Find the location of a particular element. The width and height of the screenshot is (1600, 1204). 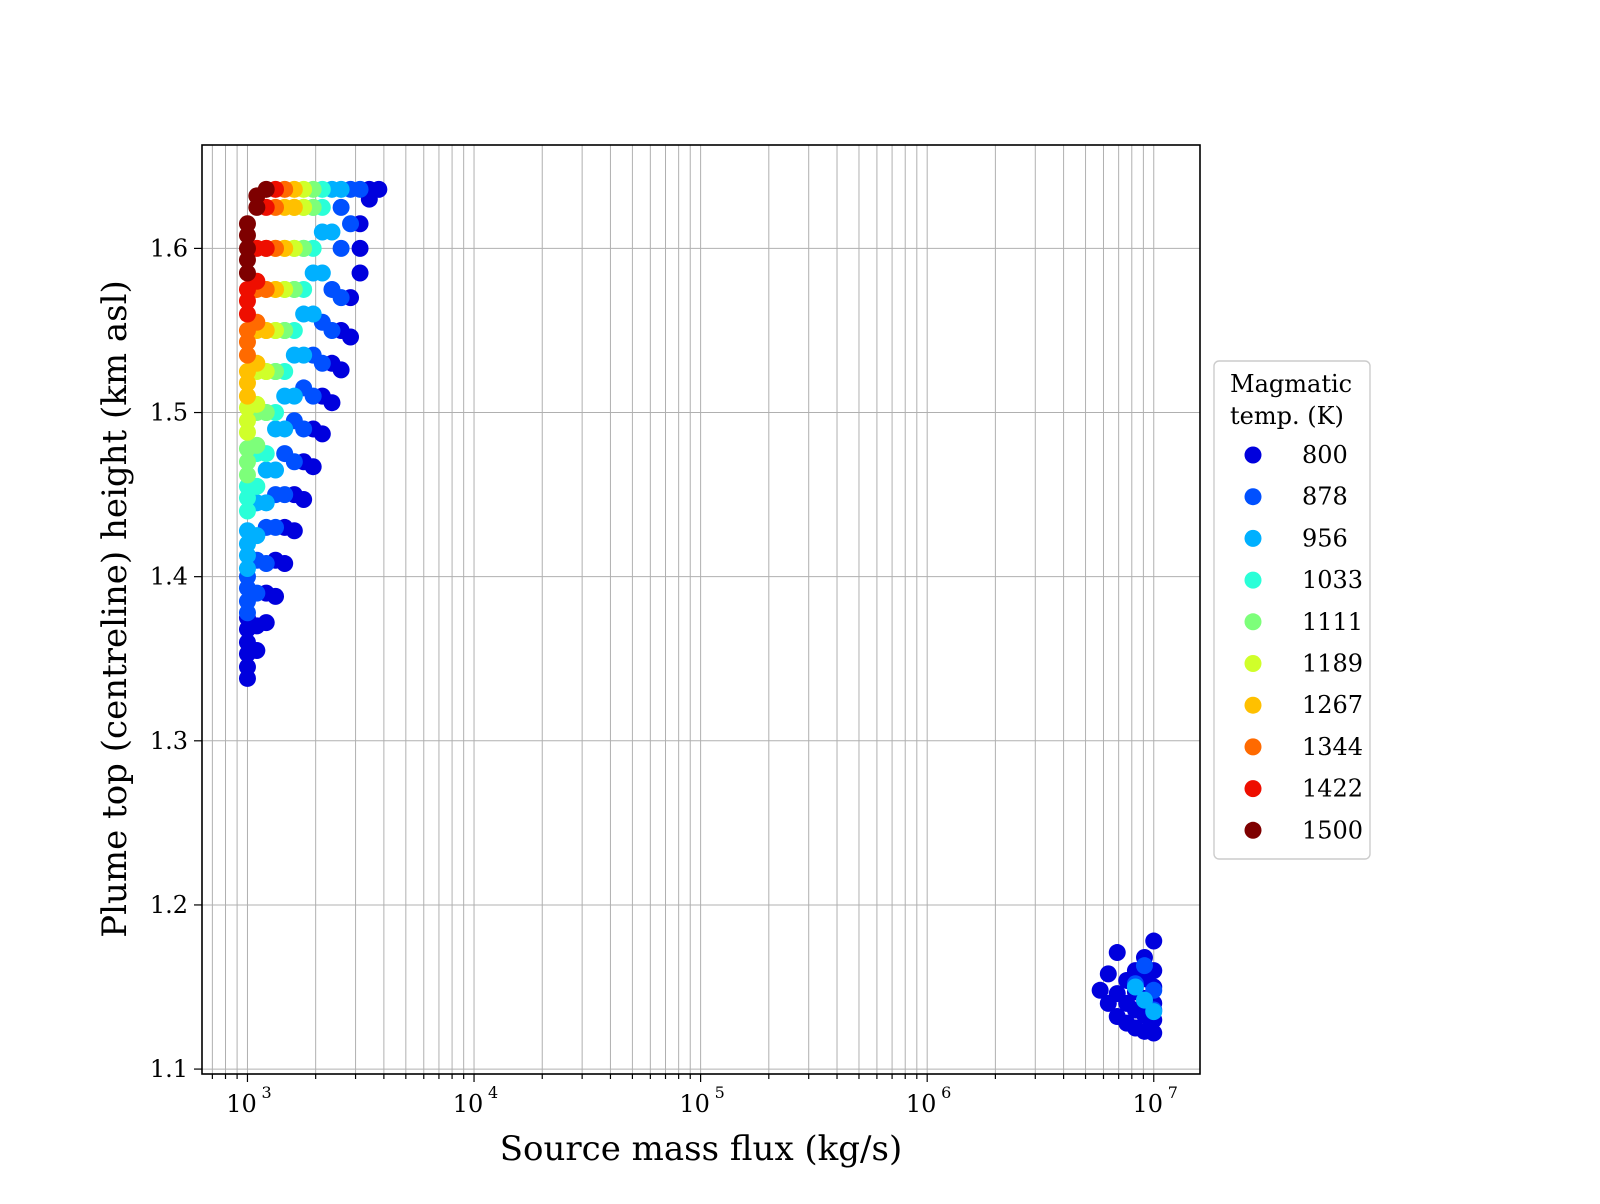

legend-box is located at coordinates (1292, 610).